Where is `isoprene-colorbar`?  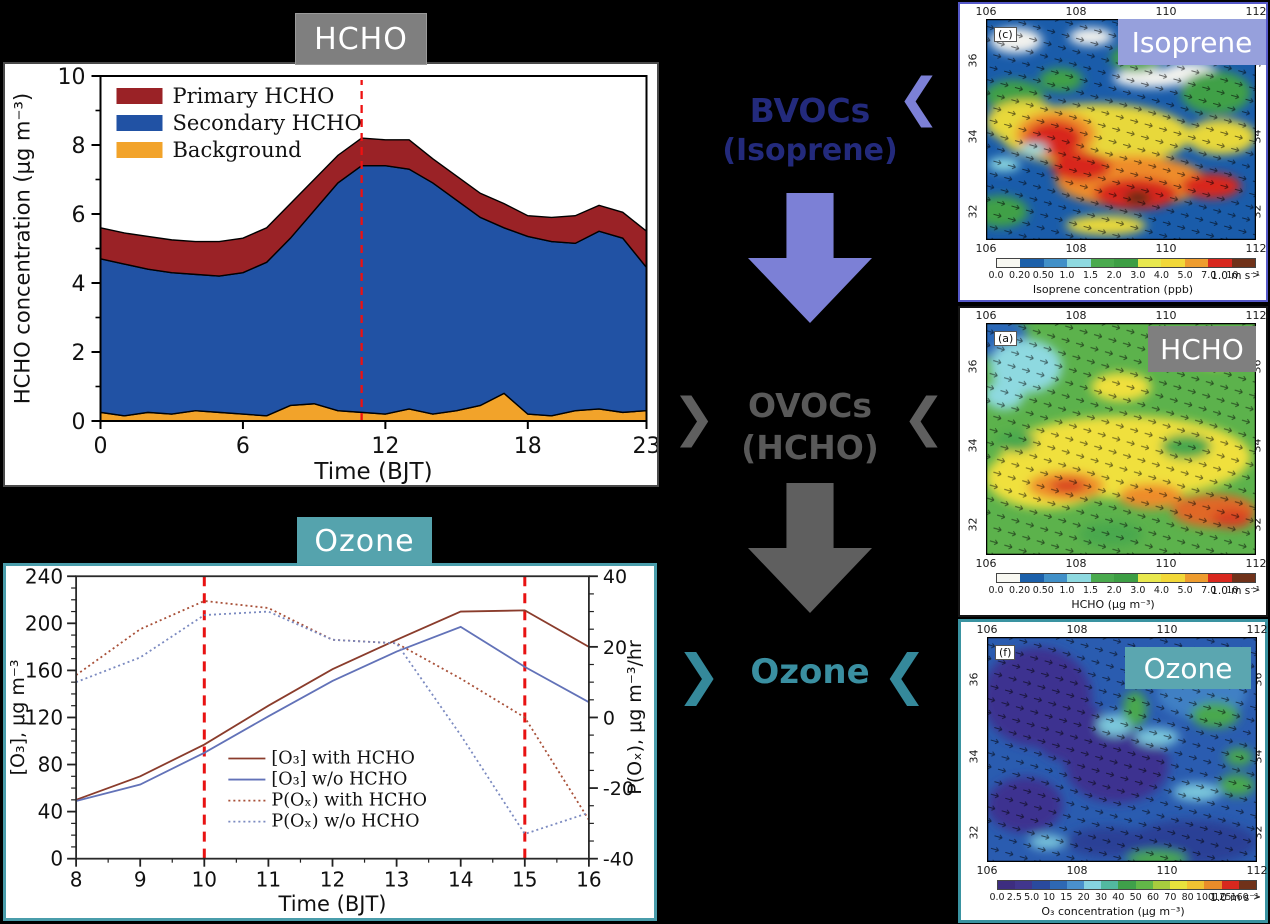
isoprene-colorbar is located at coordinates (1126, 263).